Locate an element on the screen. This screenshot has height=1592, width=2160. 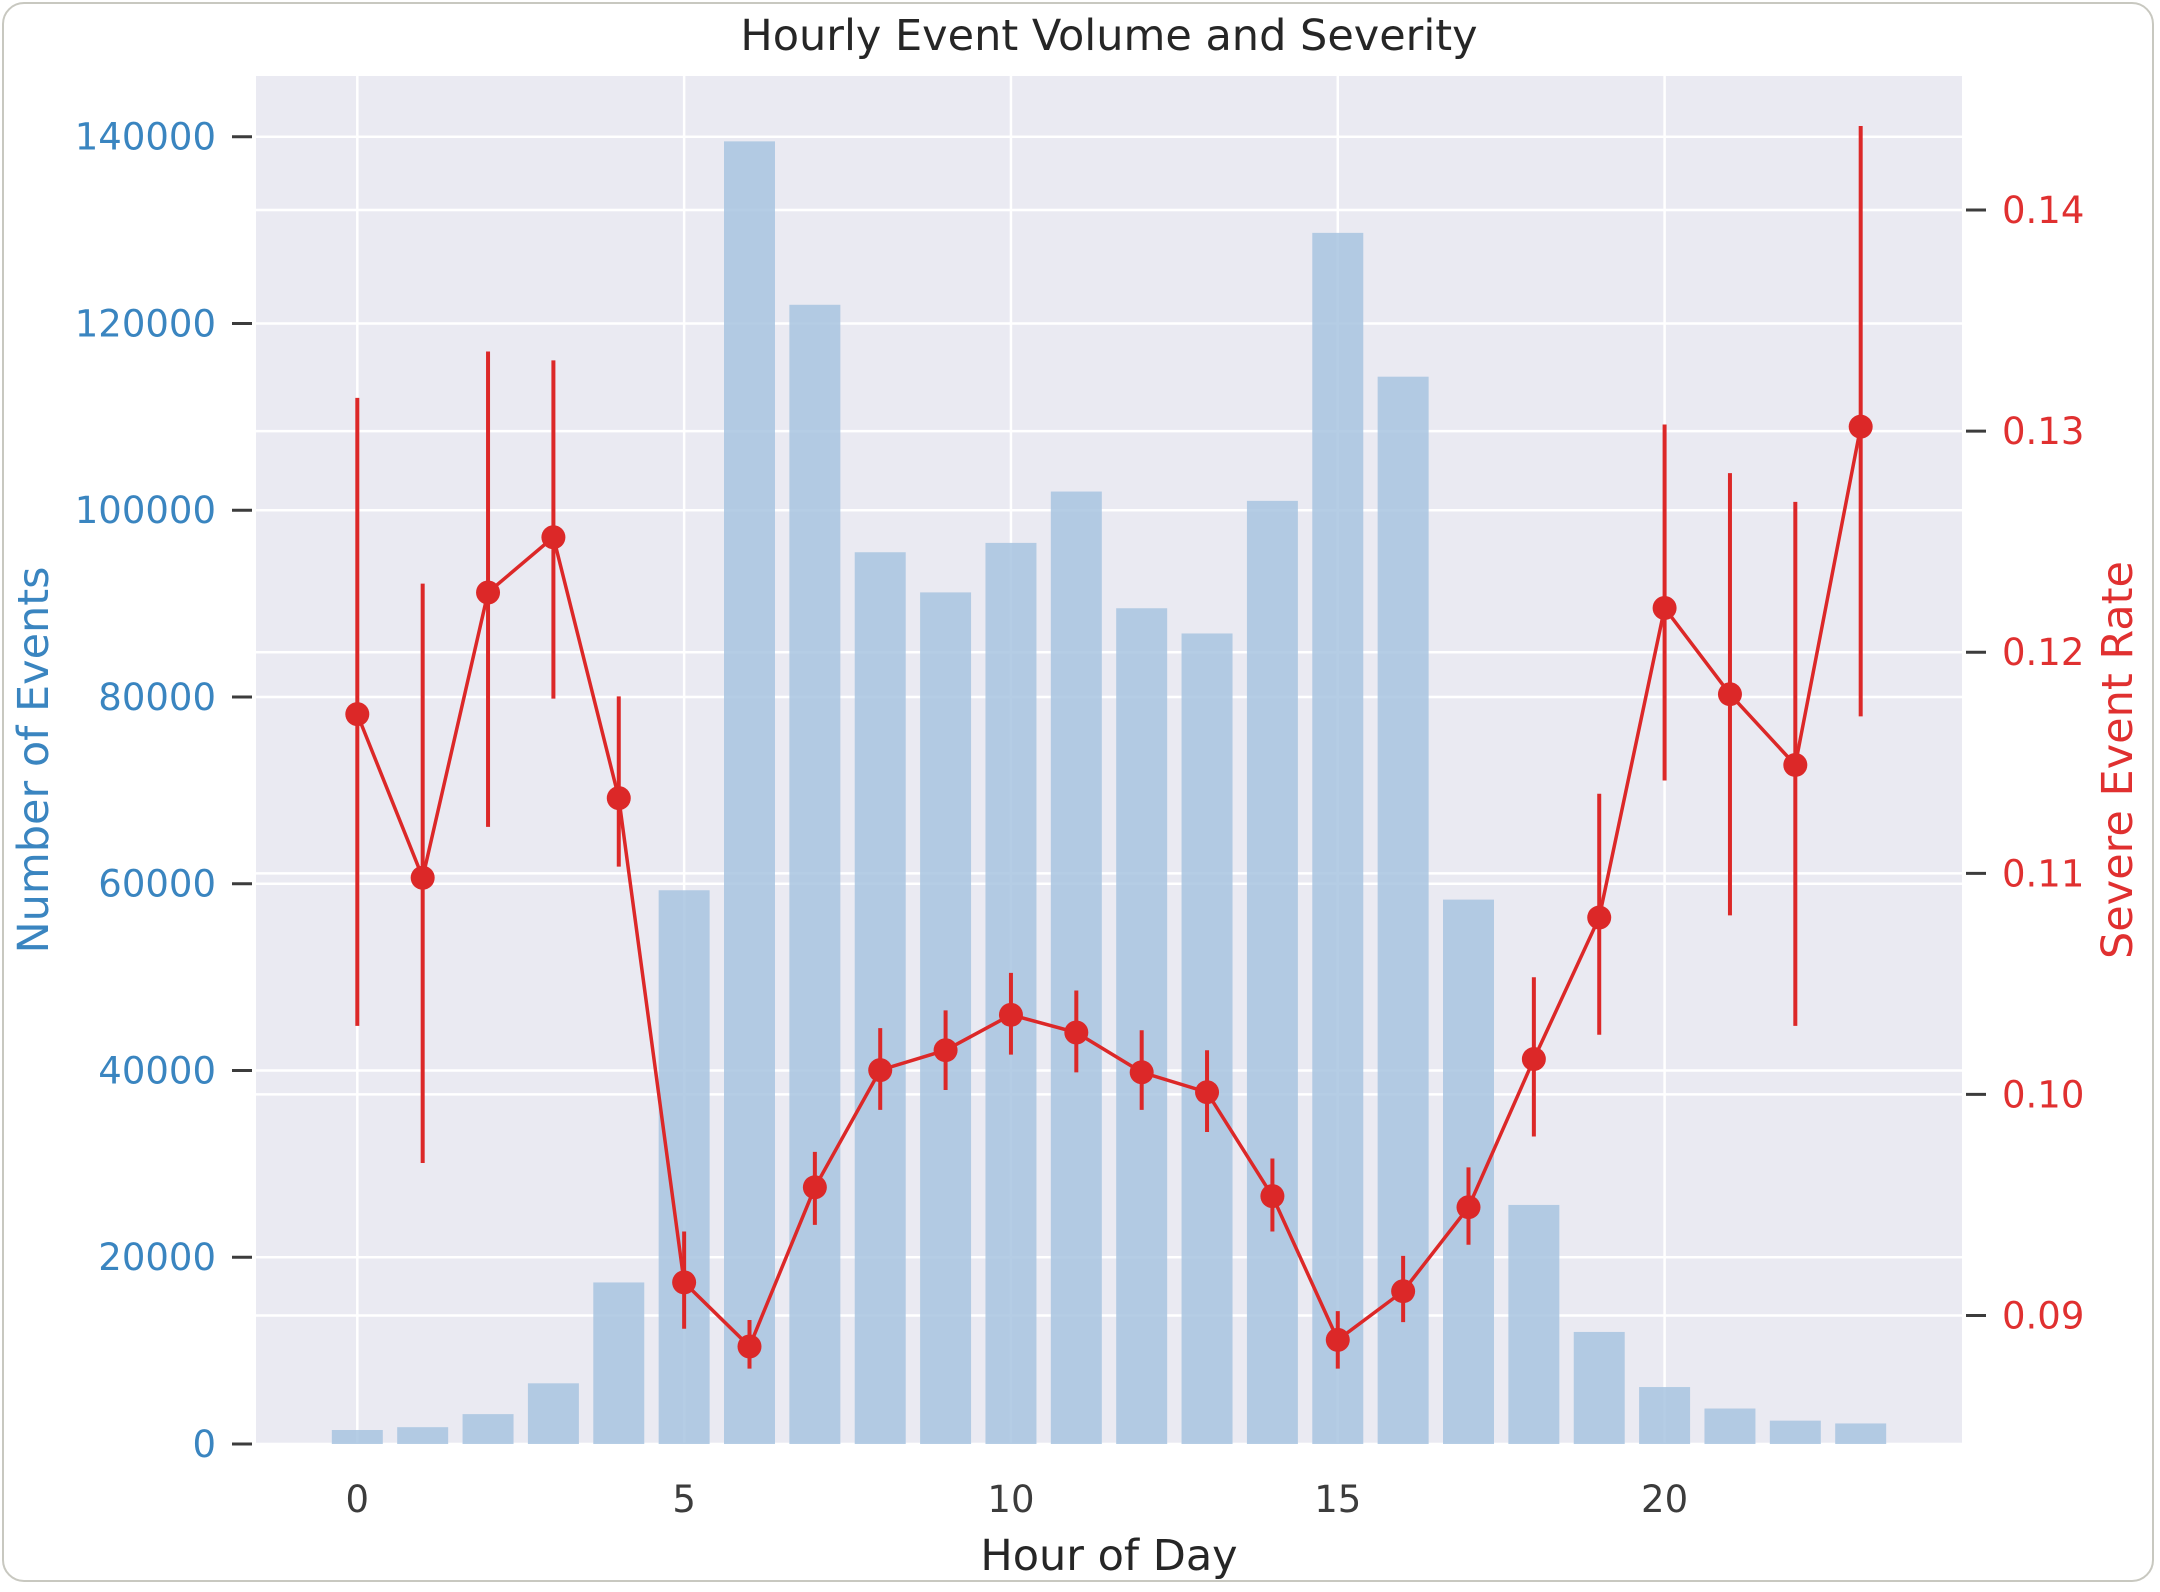
y-right-tick-label: 0.13 is located at coordinates (2043, 431).